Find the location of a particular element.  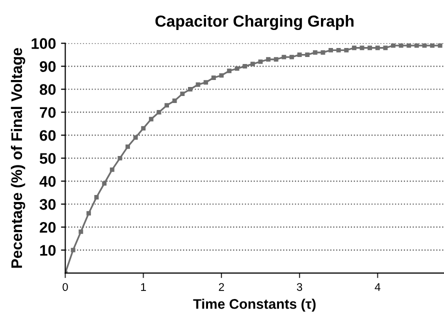

y-tick-label: 90 is located at coordinates (48, 66).